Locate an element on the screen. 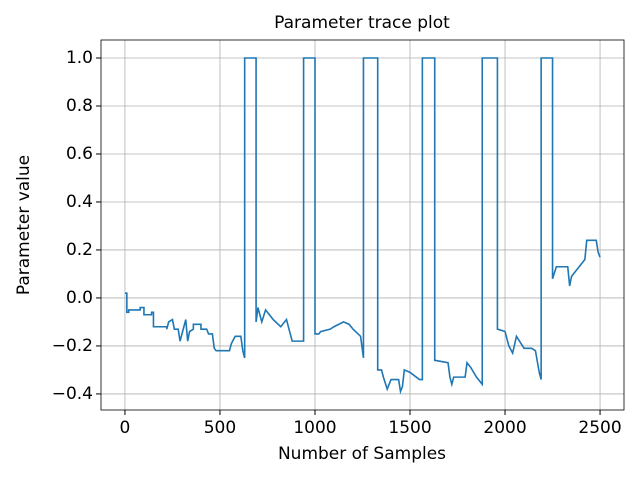  y-tick-label: 0.0 is located at coordinates (79, 298).